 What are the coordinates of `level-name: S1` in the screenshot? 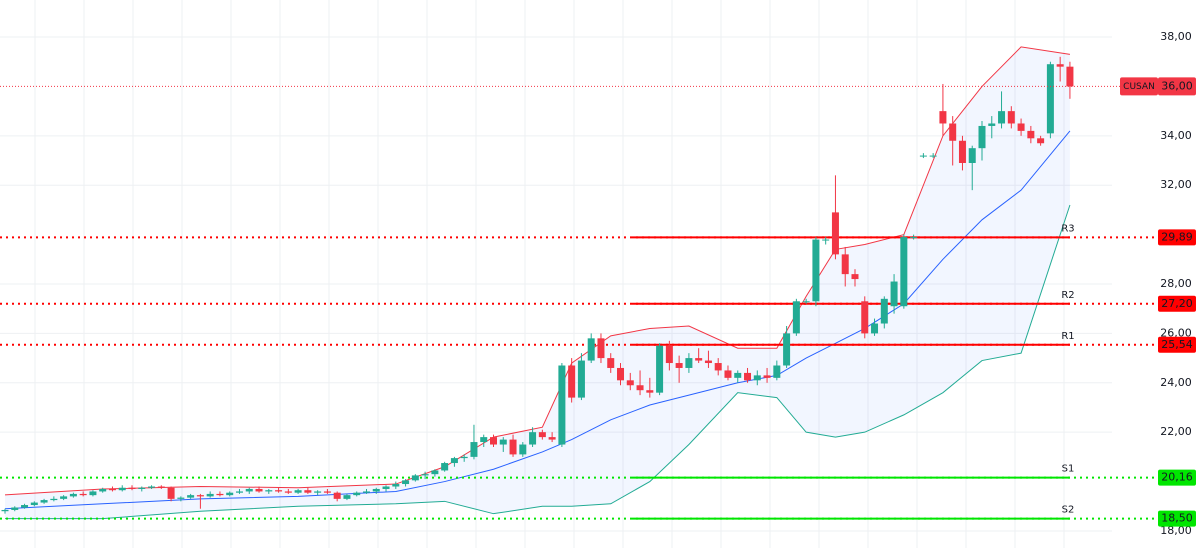 It's located at (1068, 469).